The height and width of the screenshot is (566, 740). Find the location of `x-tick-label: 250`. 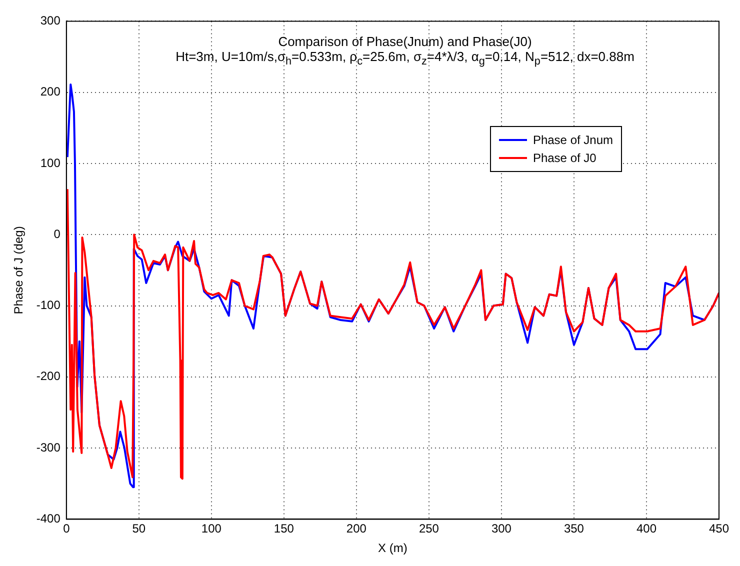

x-tick-label: 250 is located at coordinates (429, 529).